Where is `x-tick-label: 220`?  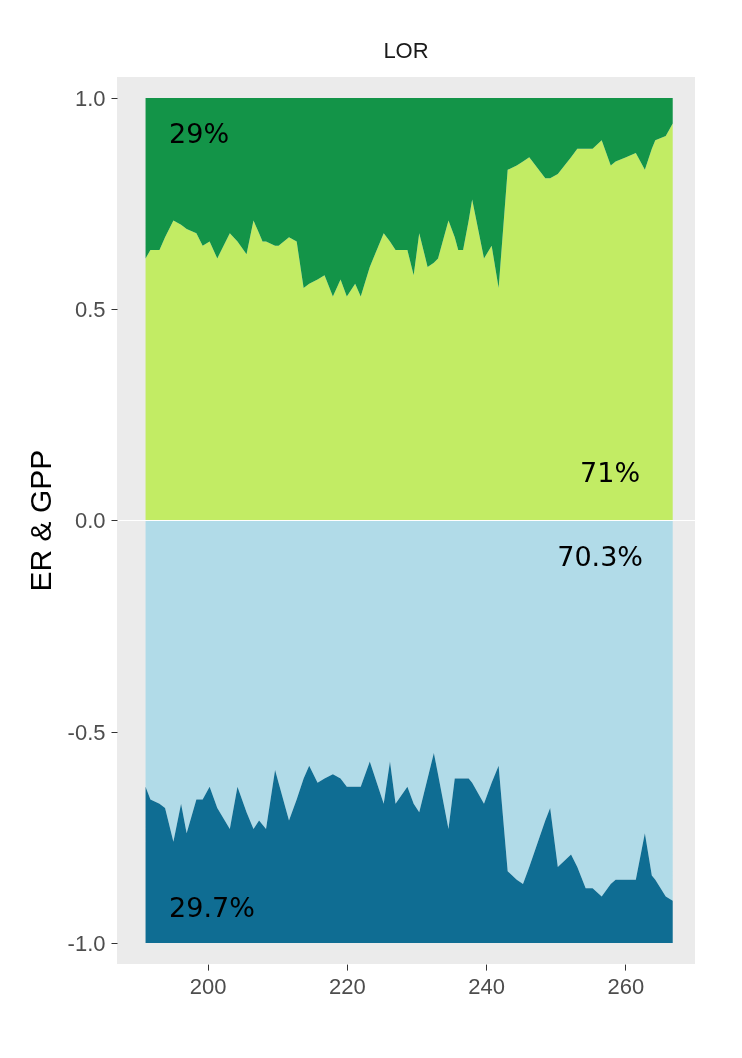 x-tick-label: 220 is located at coordinates (347, 986).